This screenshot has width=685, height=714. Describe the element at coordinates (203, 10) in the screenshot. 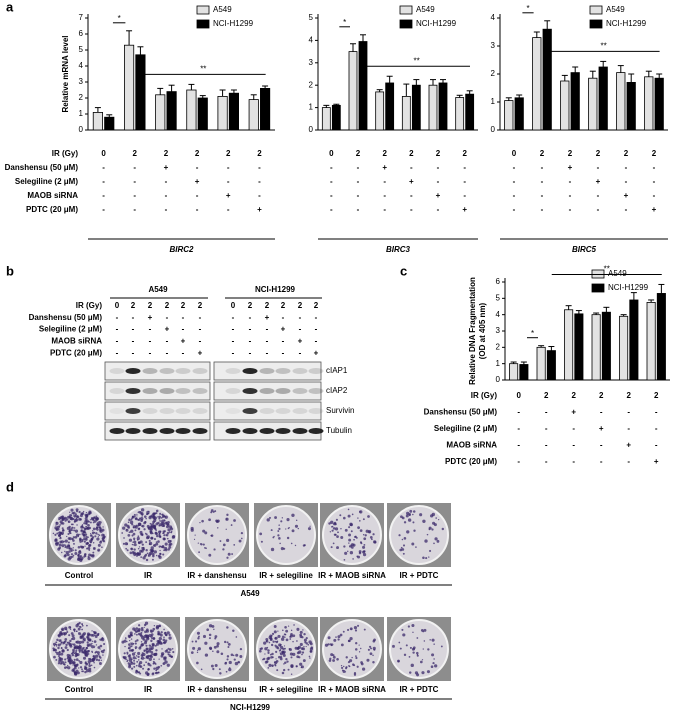

I see `legend-swatch` at that location.